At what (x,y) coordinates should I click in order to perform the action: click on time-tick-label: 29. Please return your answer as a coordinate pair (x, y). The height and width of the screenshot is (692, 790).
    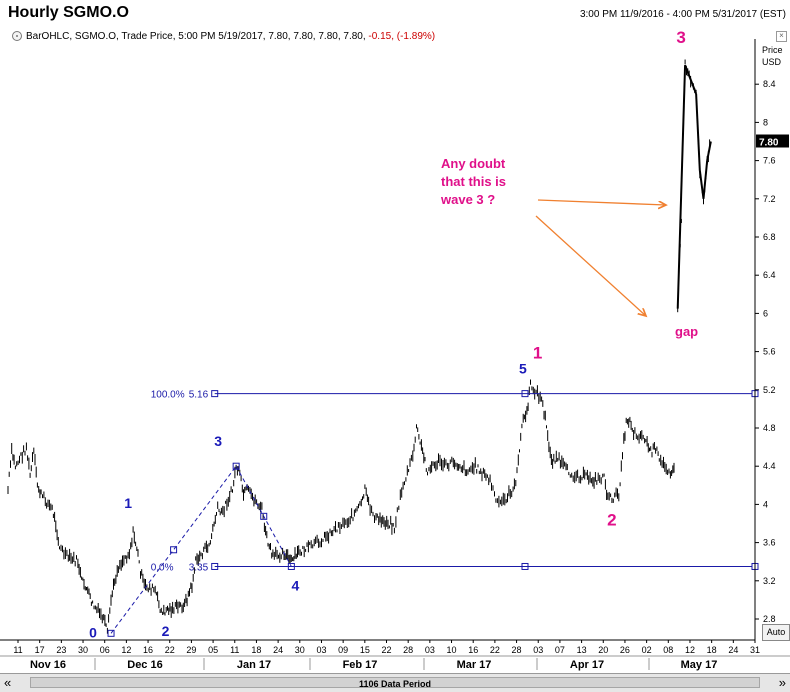
    Looking at the image, I should click on (191, 650).